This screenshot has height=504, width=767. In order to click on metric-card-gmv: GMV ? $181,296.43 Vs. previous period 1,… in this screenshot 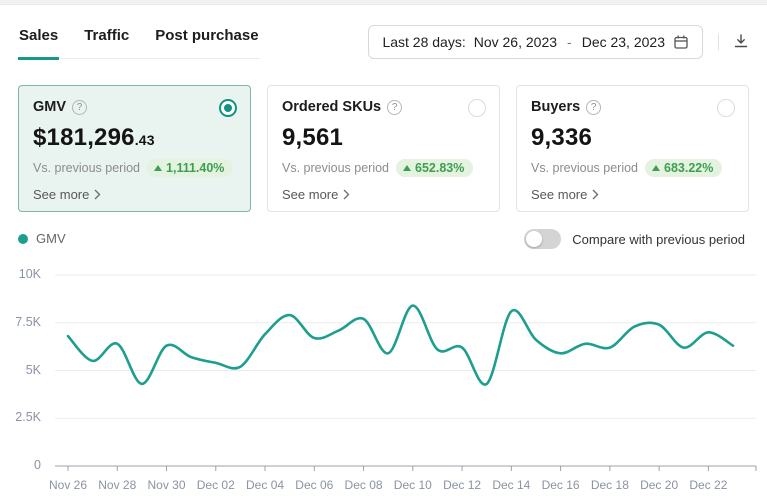, I will do `click(134, 148)`.